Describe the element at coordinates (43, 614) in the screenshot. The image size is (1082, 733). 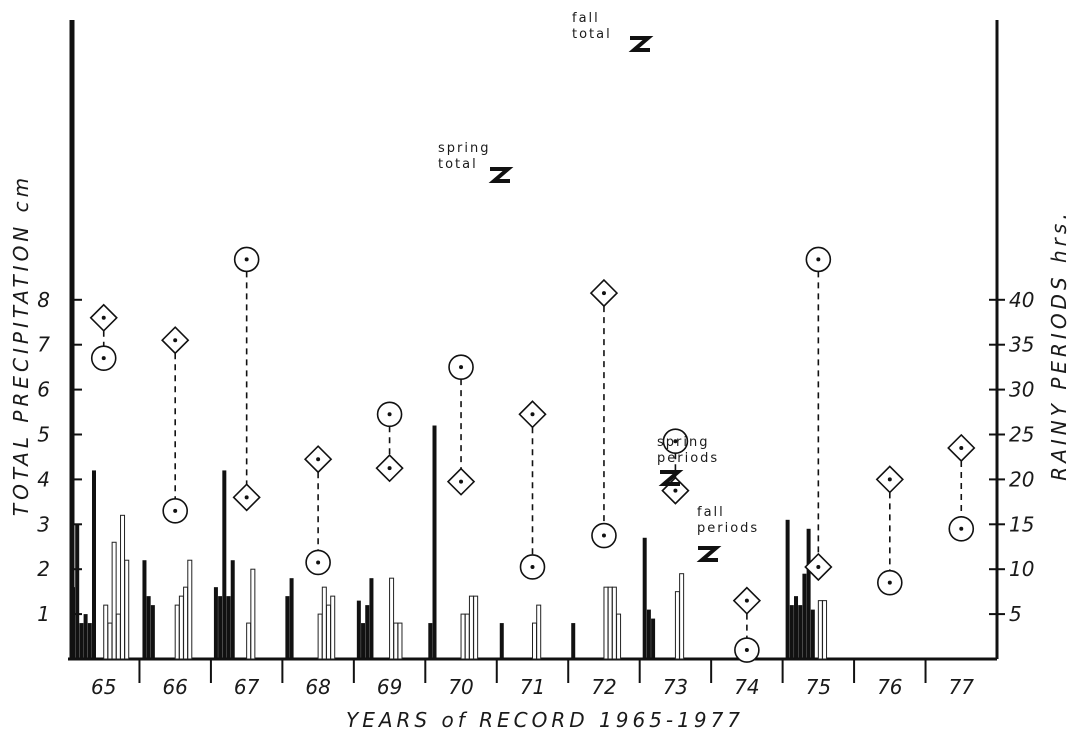
I see `left-tick-label: 1` at that location.